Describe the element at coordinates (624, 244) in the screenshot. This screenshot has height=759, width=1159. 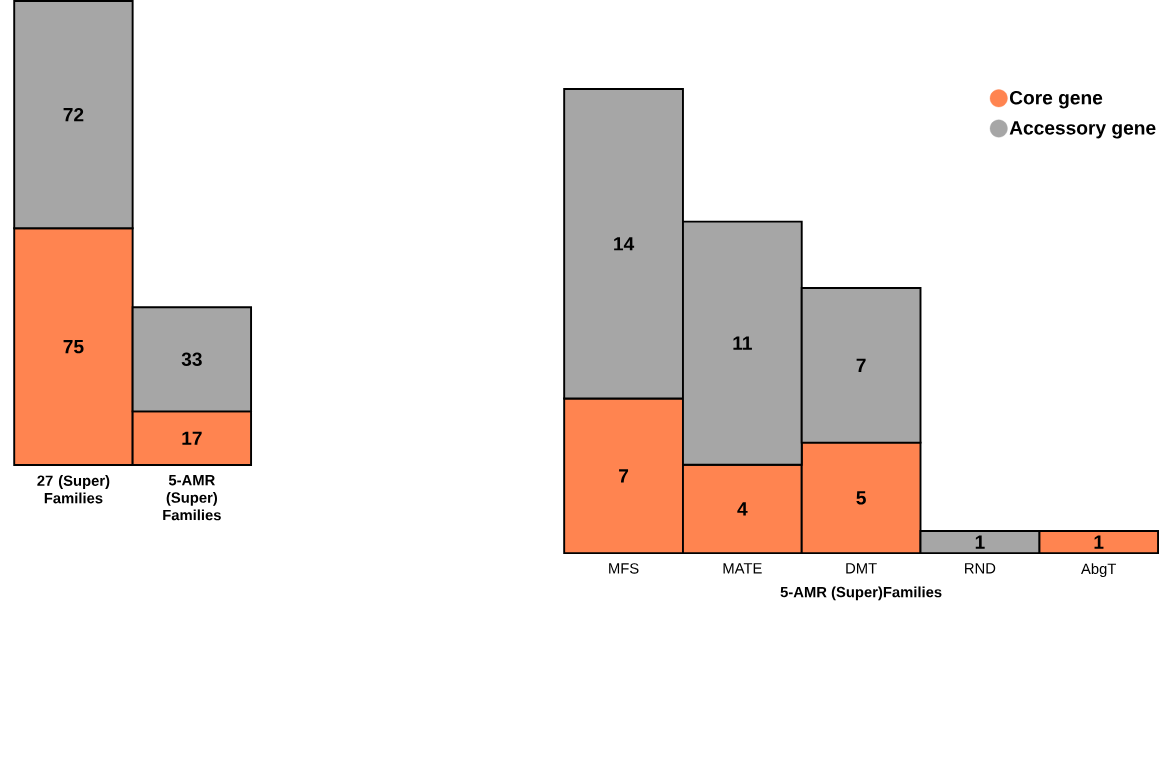
I see `data-label: 14` at that location.